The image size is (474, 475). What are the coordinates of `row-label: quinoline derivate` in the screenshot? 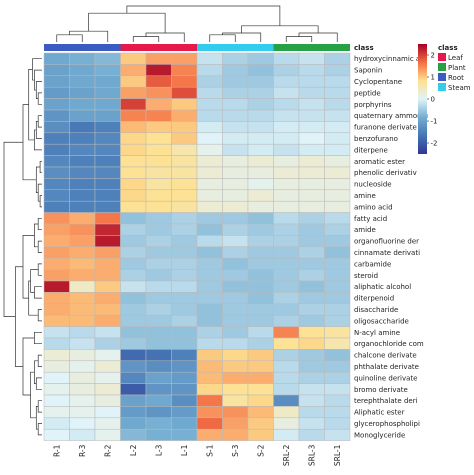 It's located at (385, 378).